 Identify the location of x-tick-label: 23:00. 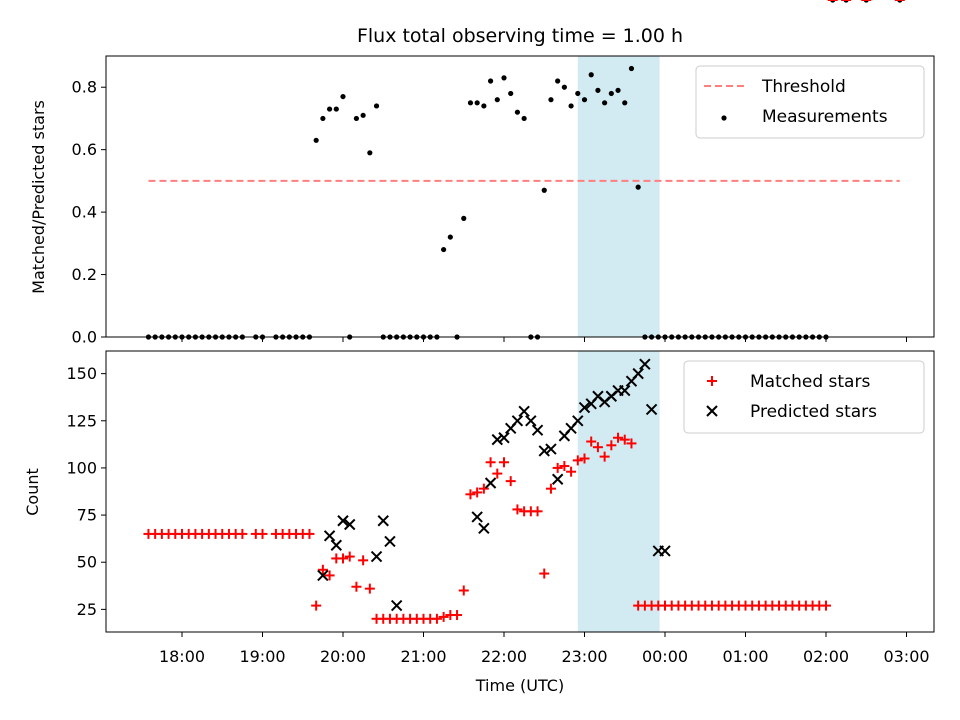
(584, 656).